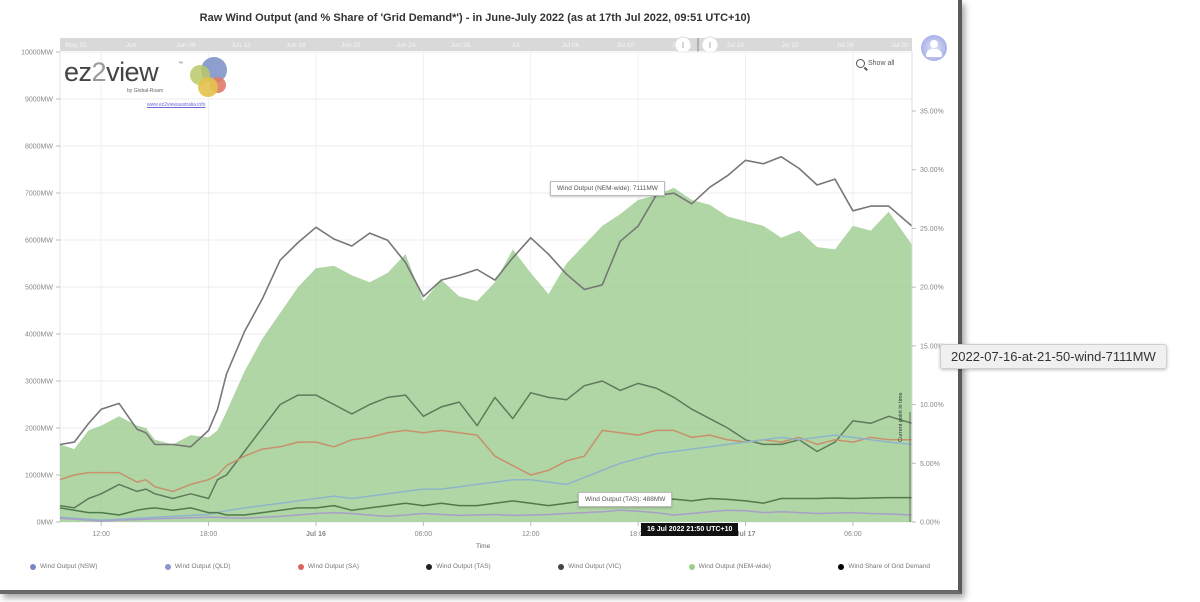 This screenshot has width=1200, height=602. What do you see at coordinates (595, 566) in the screenshot?
I see `legend-label: Wind Output (VIC)` at bounding box center [595, 566].